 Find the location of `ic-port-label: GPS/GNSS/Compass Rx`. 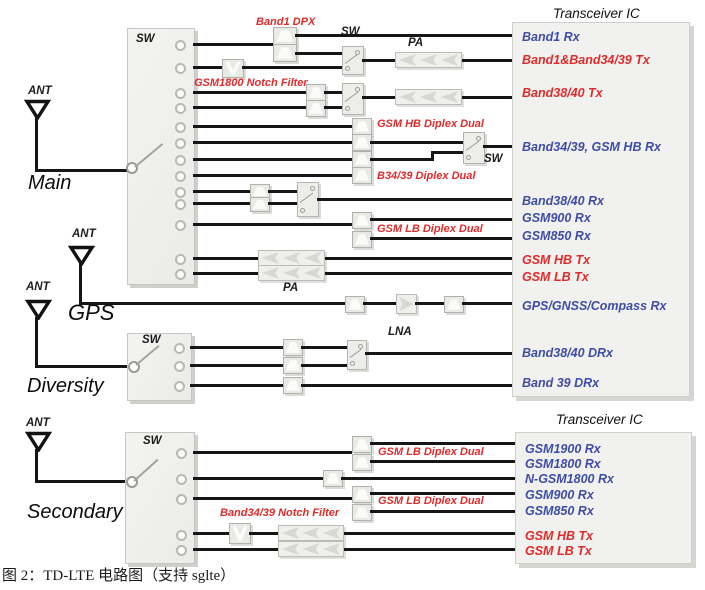

ic-port-label: GPS/GNSS/Compass Rx is located at coordinates (594, 306).